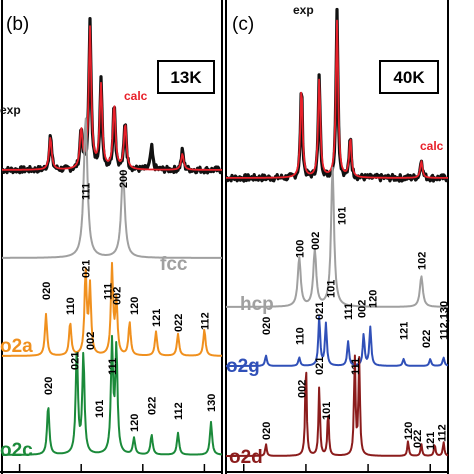  I want to click on series-o2a-line, so click(112, 309).